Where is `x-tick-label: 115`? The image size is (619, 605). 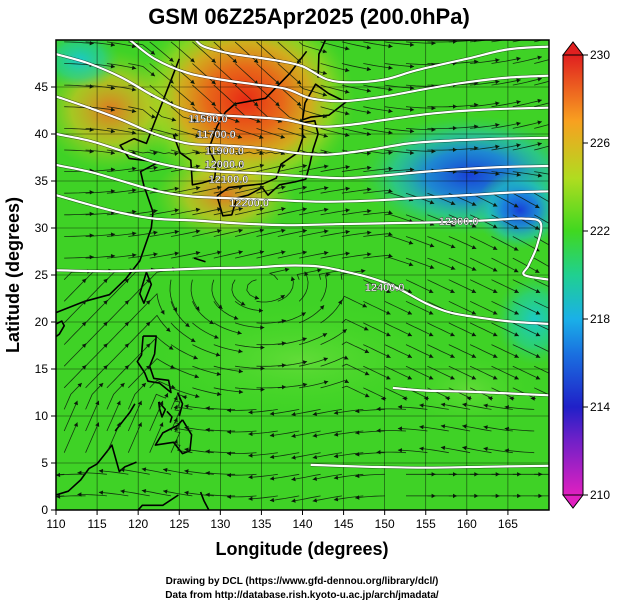
x-tick-label: 115 is located at coordinates (97, 524).